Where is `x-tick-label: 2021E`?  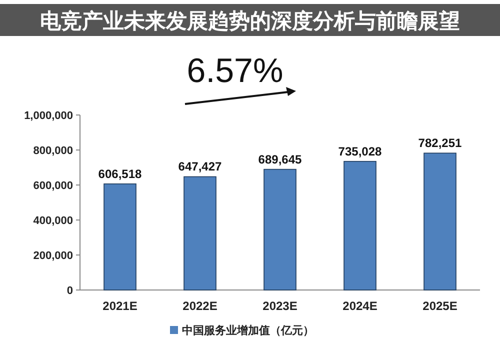 x-tick-label: 2021E is located at coordinates (120, 306).